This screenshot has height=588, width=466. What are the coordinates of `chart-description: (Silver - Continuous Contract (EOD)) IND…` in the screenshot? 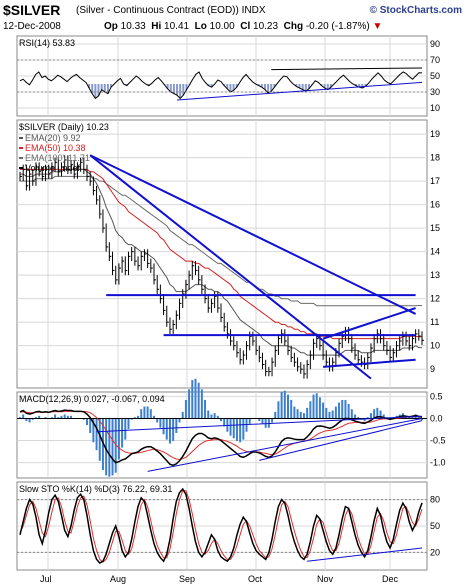 It's located at (171, 10).